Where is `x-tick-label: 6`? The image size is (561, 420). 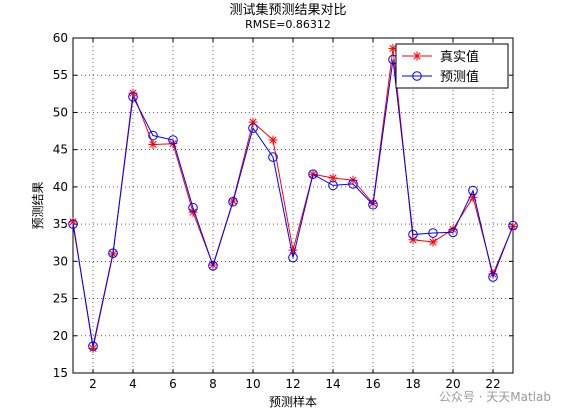
x-tick-label: 6 is located at coordinates (173, 384).